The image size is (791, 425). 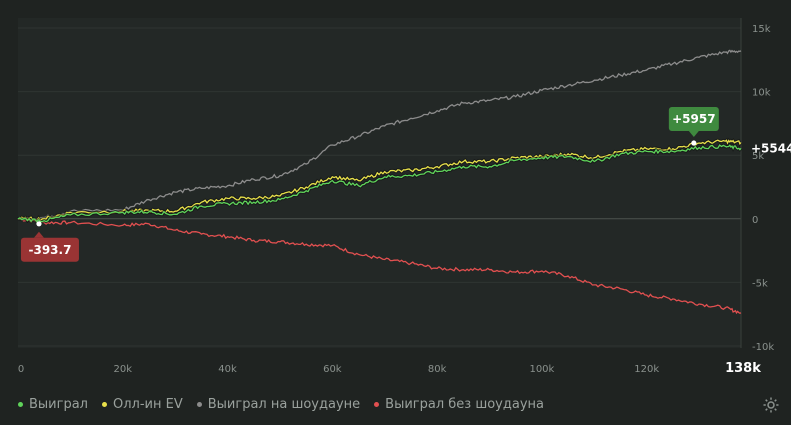 I want to click on x-tick-label: 120k, so click(x=646, y=369).